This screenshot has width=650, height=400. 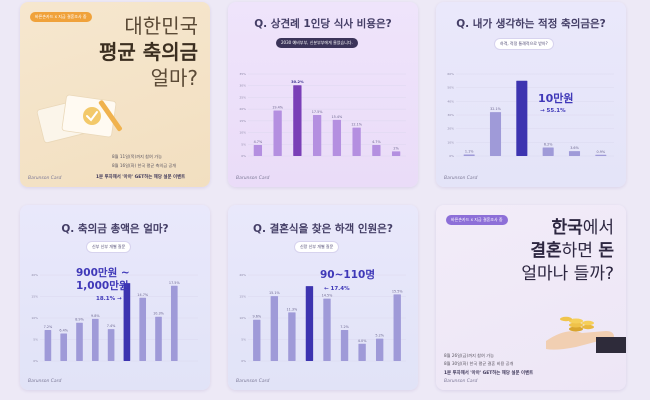 I want to click on bar-value-label: 15.1%, so click(x=275, y=293).